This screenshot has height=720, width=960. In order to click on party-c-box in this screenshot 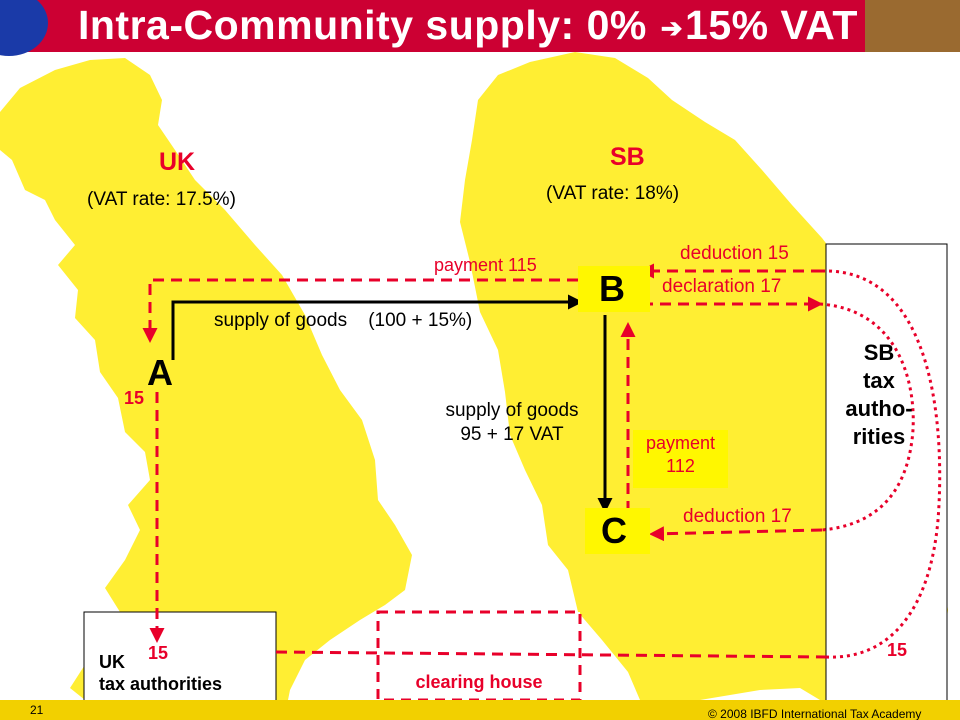, I will do `click(617, 531)`.